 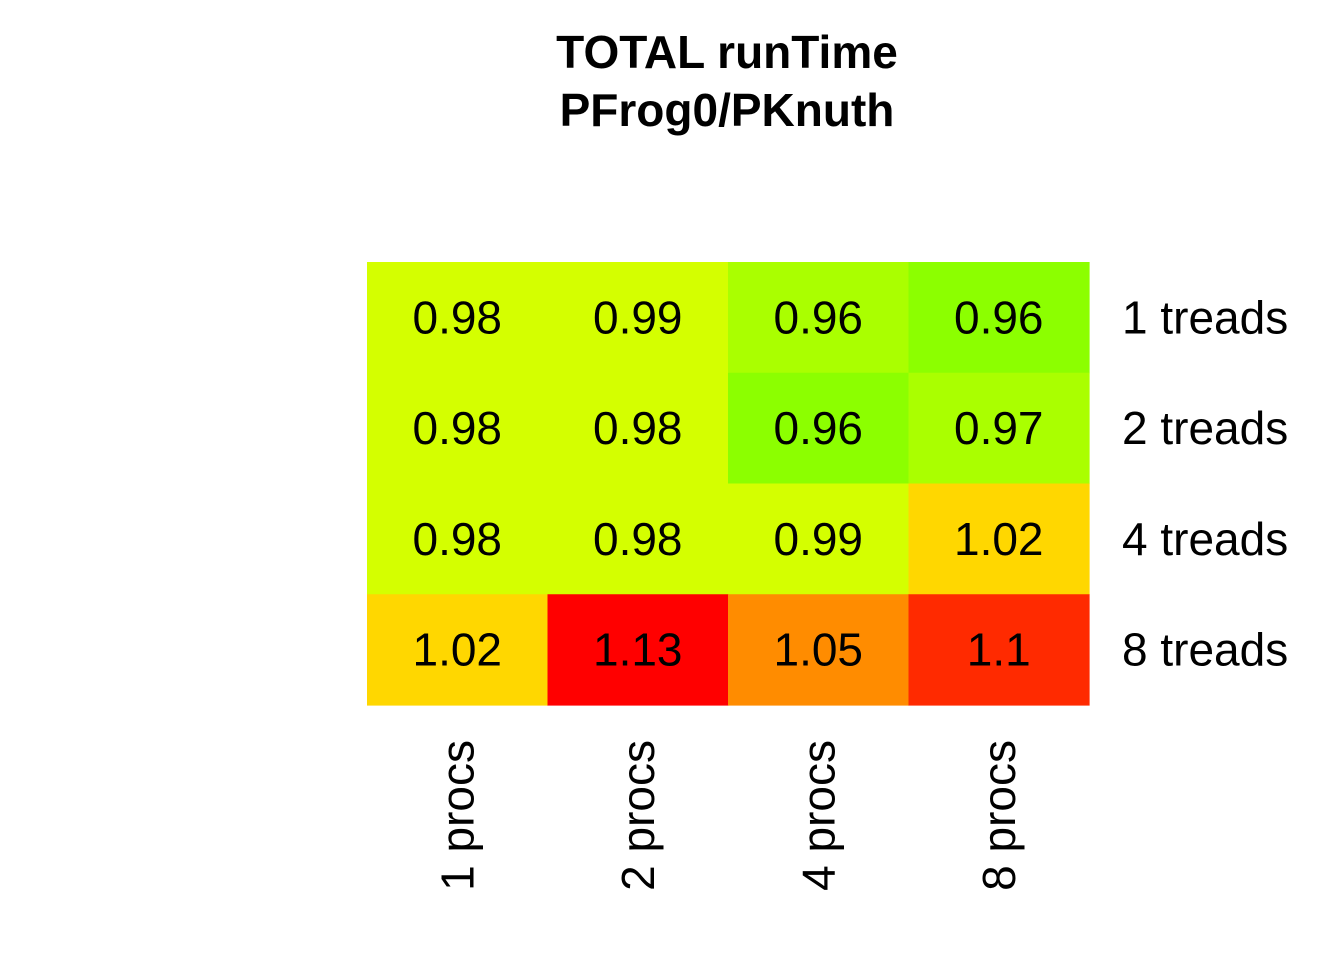 What do you see at coordinates (1205, 539) in the screenshot?
I see `row-tick-label: 4 treads` at bounding box center [1205, 539].